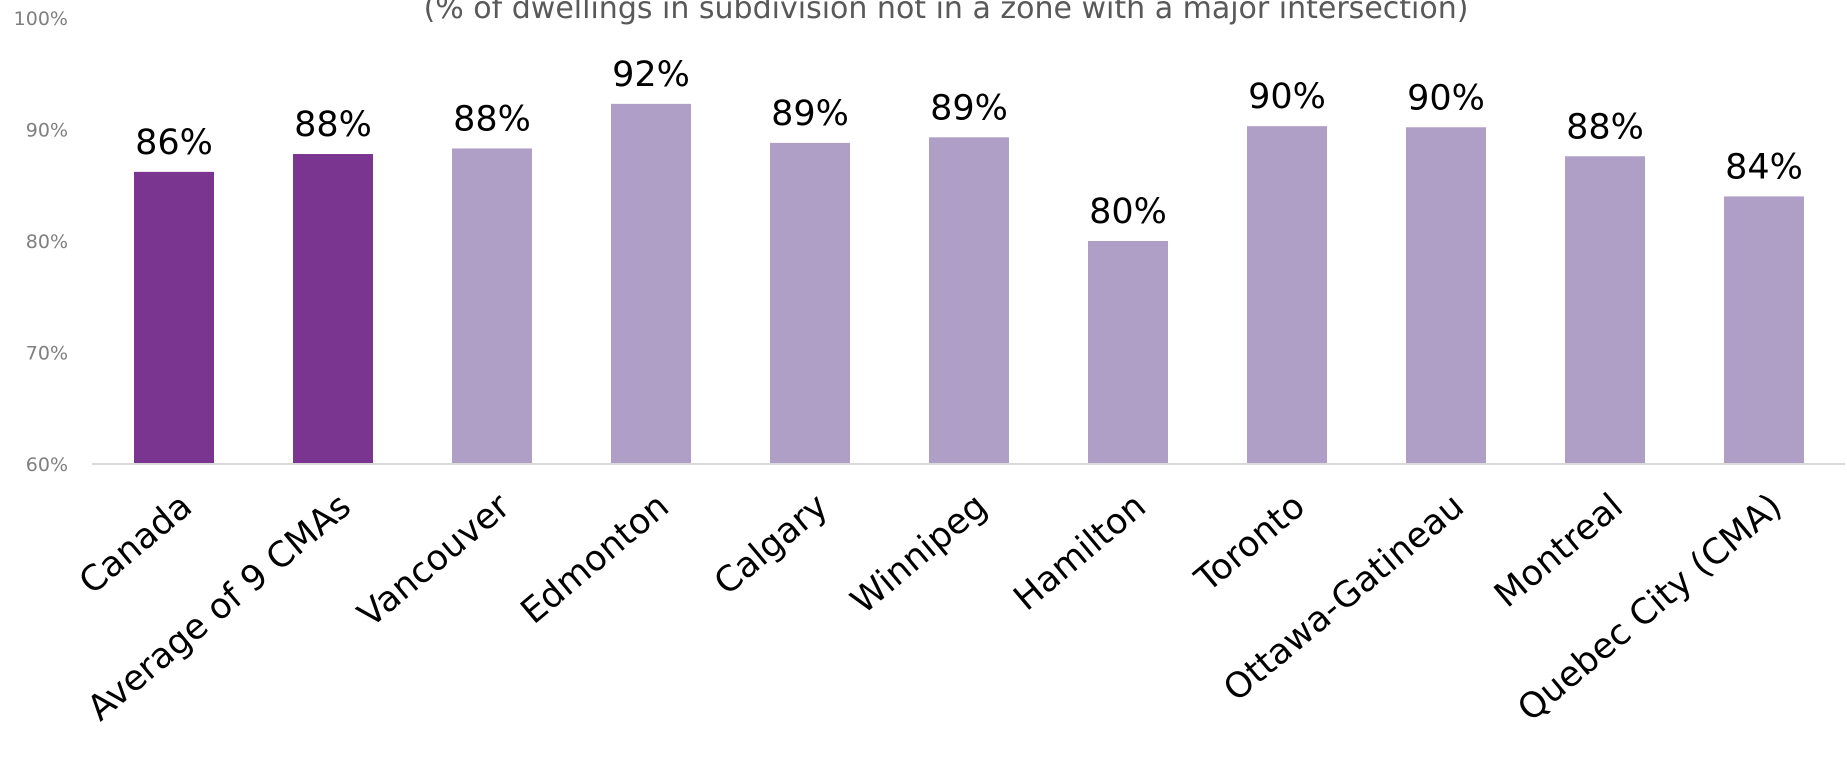 Image resolution: width=1847 pixels, height=783 pixels. What do you see at coordinates (47, 131) in the screenshot?
I see `y-tick-label: 90%` at bounding box center [47, 131].